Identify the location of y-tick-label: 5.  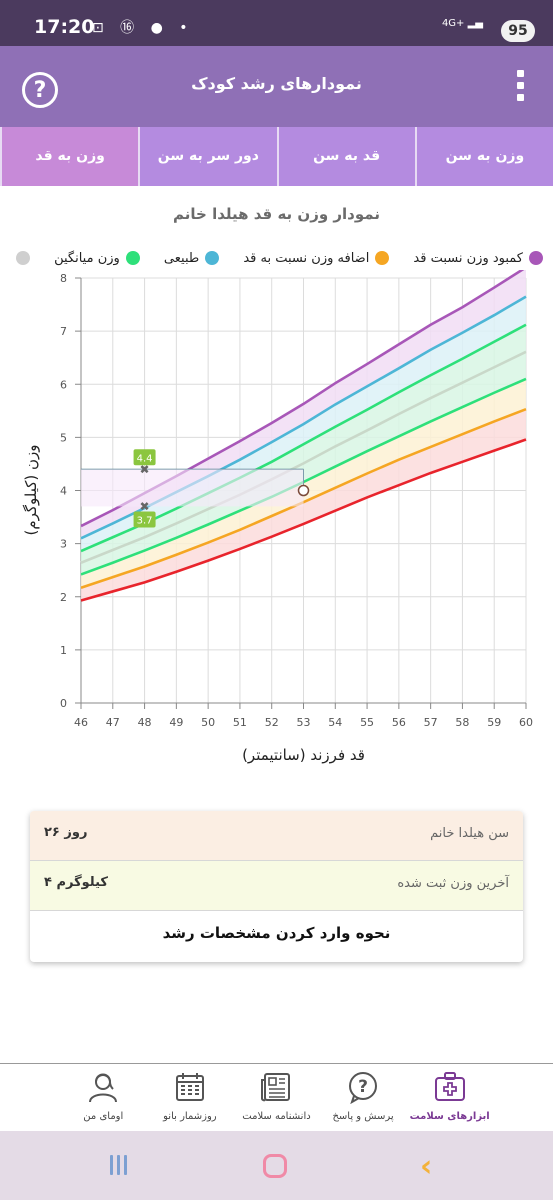
(63, 437).